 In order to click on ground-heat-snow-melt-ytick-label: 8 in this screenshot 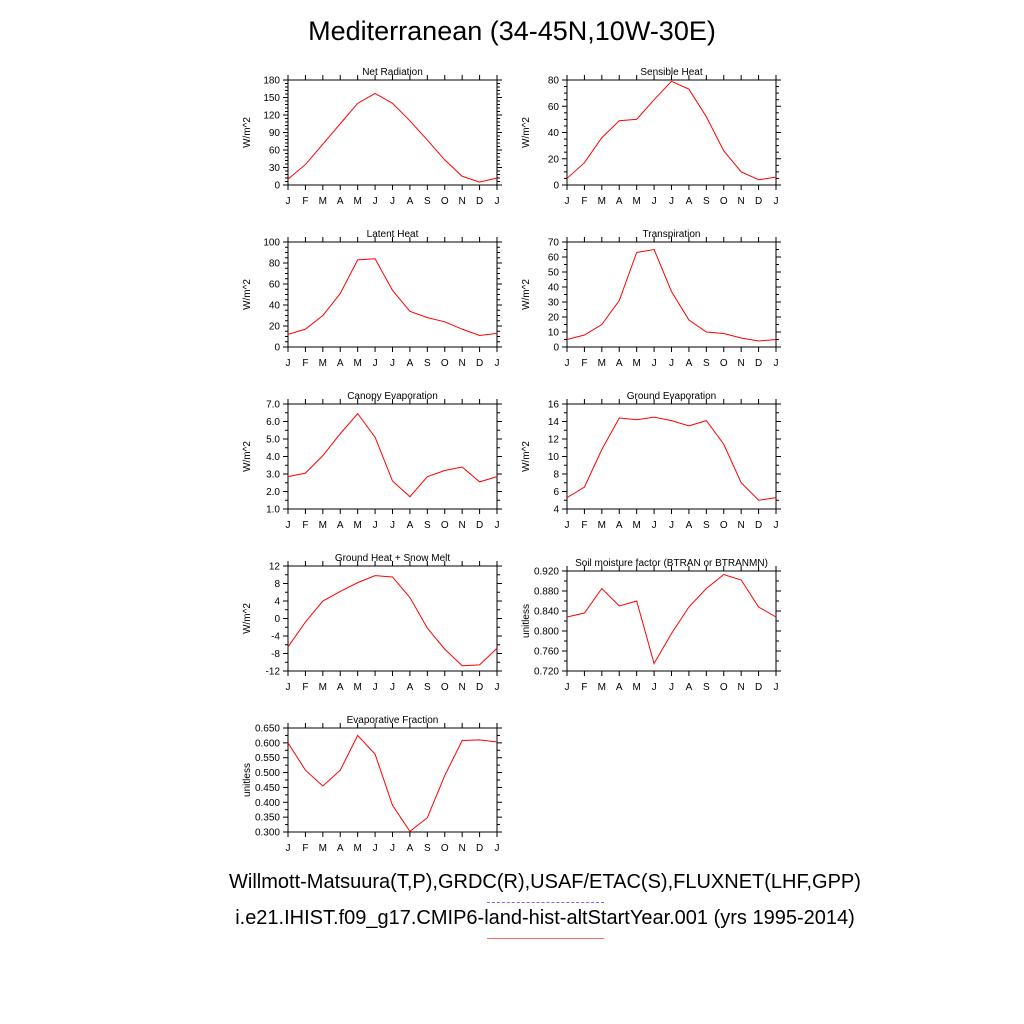, I will do `click(277, 584)`.